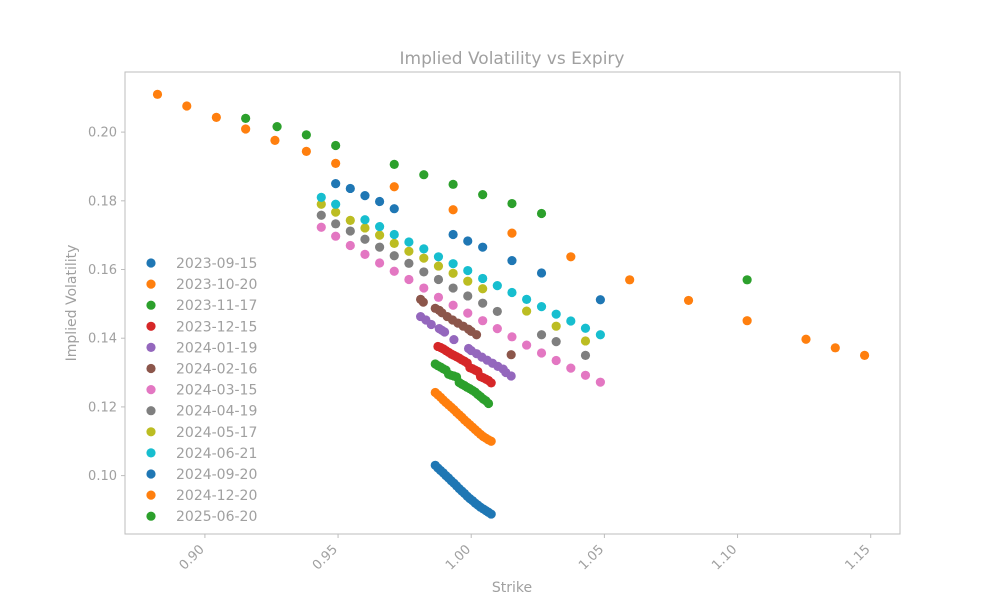  What do you see at coordinates (216, 370) in the screenshot?
I see `legend-label: 2024-02-16` at bounding box center [216, 370].